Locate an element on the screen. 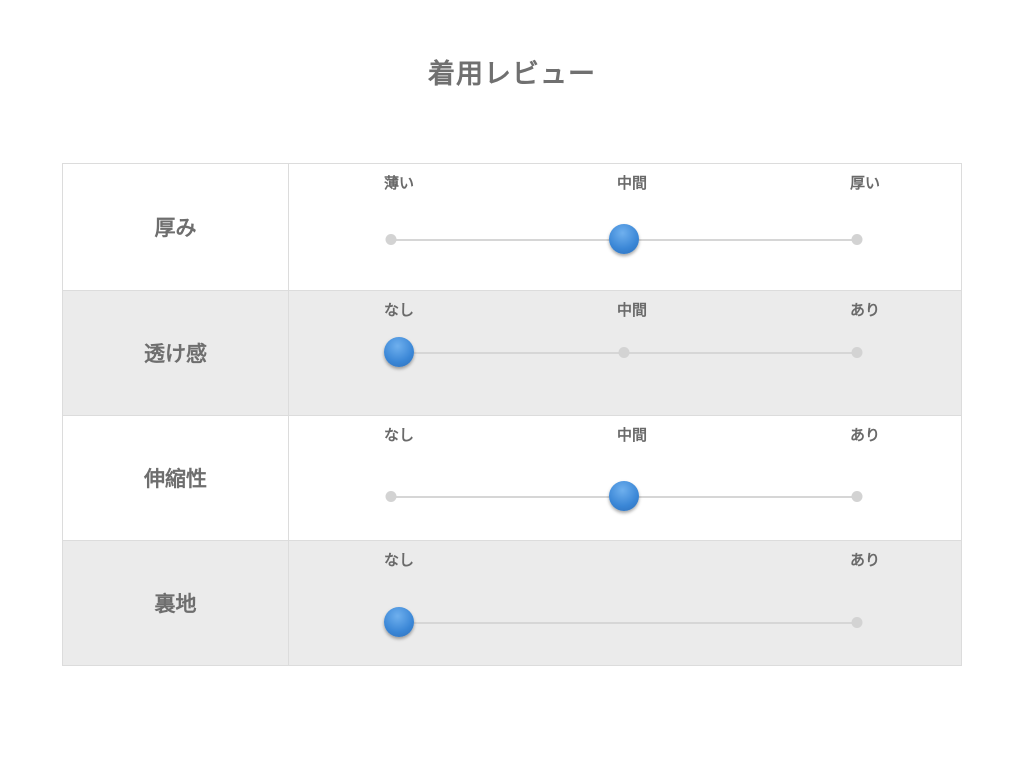 Image resolution: width=1024 pixels, height=768 pixels. review-row: 透け感 なし 中間 あり is located at coordinates (512, 352).